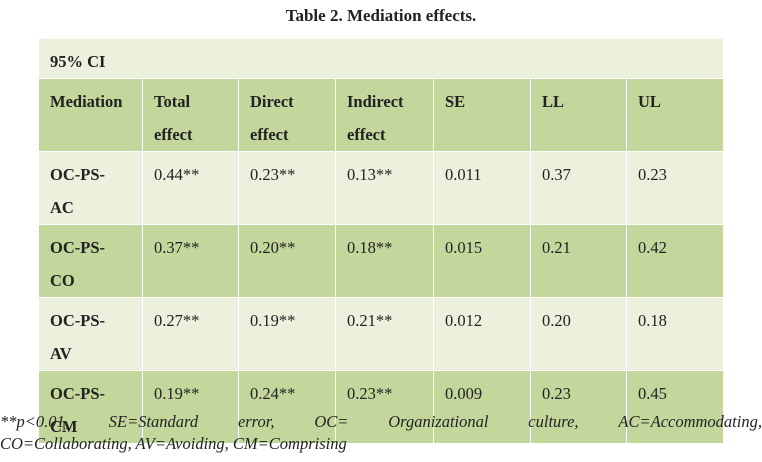  What do you see at coordinates (384, 188) in the screenshot?
I see `cell-indirect-effect: 0.13**` at bounding box center [384, 188].